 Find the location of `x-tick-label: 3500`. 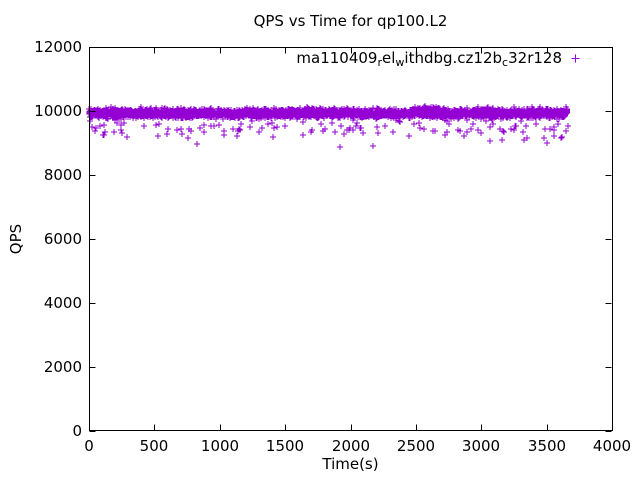

x-tick-label: 3500 is located at coordinates (547, 446).